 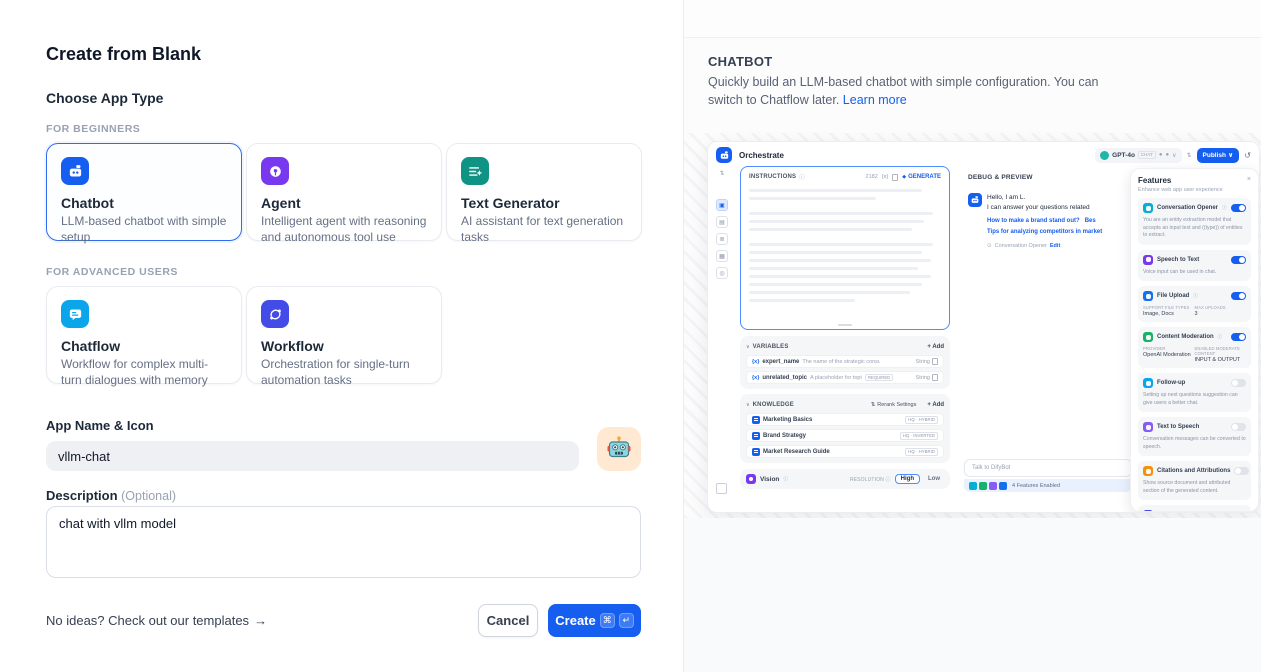 What do you see at coordinates (275, 171) in the screenshot?
I see `agent-icon` at bounding box center [275, 171].